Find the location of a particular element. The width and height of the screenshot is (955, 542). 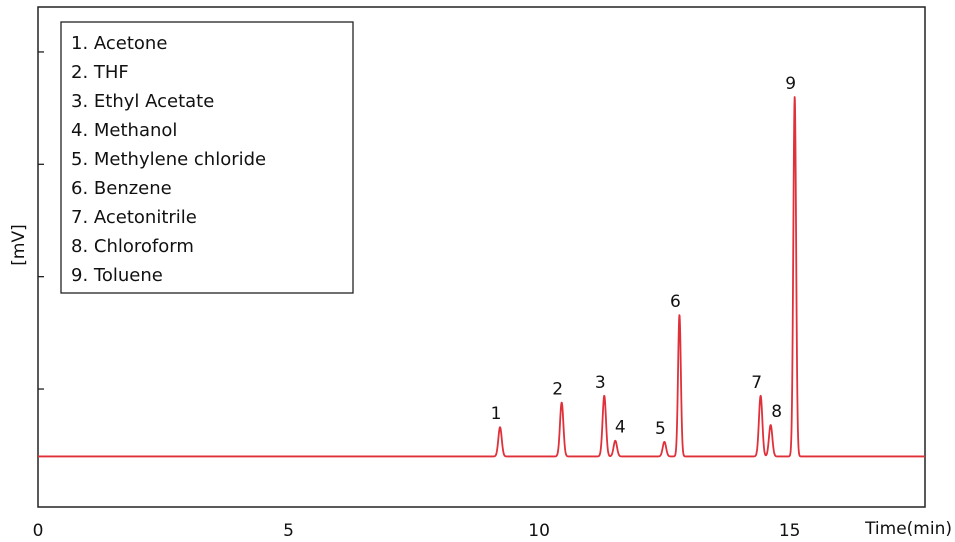

legend-entry: 6. Benzene is located at coordinates (121, 188).